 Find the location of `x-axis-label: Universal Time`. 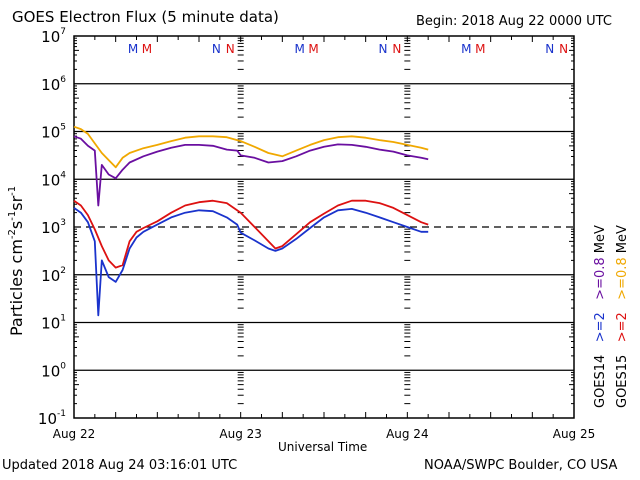

x-axis-label: Universal Time is located at coordinates (323, 447).